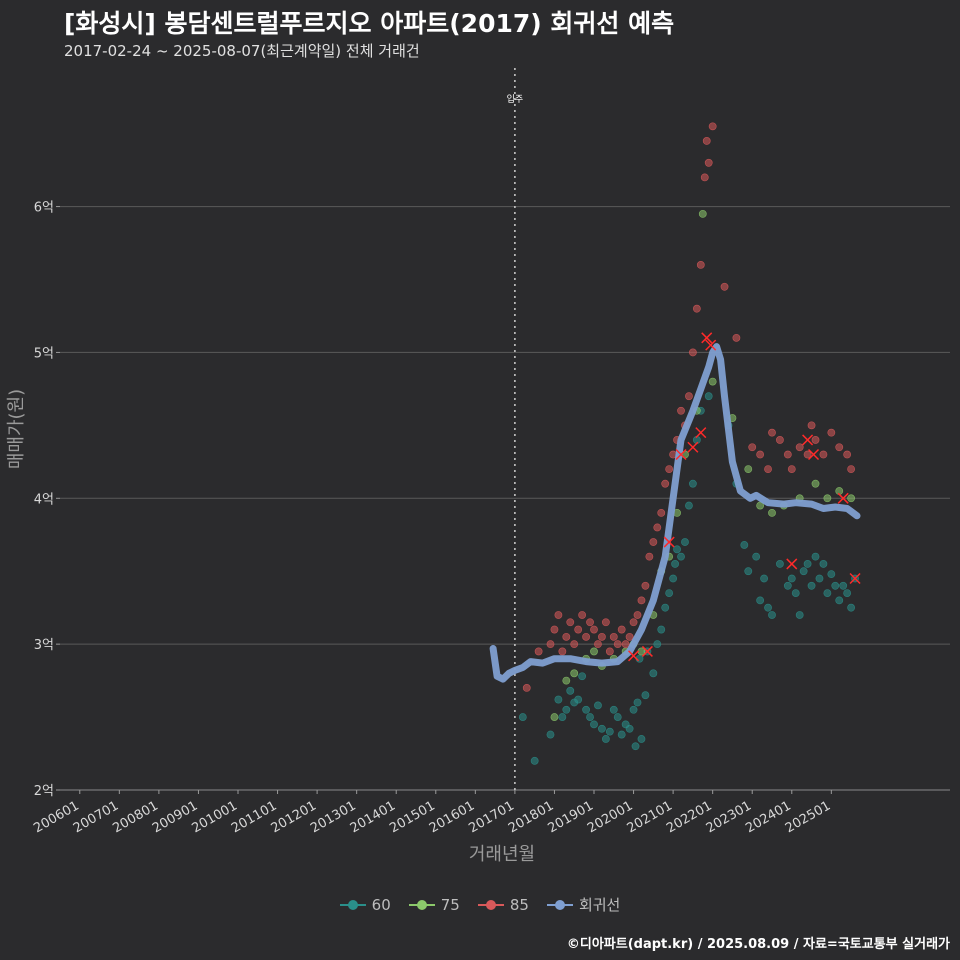 The image size is (960, 960). I want to click on legend: 60 75 85 회귀선, so click(480, 904).